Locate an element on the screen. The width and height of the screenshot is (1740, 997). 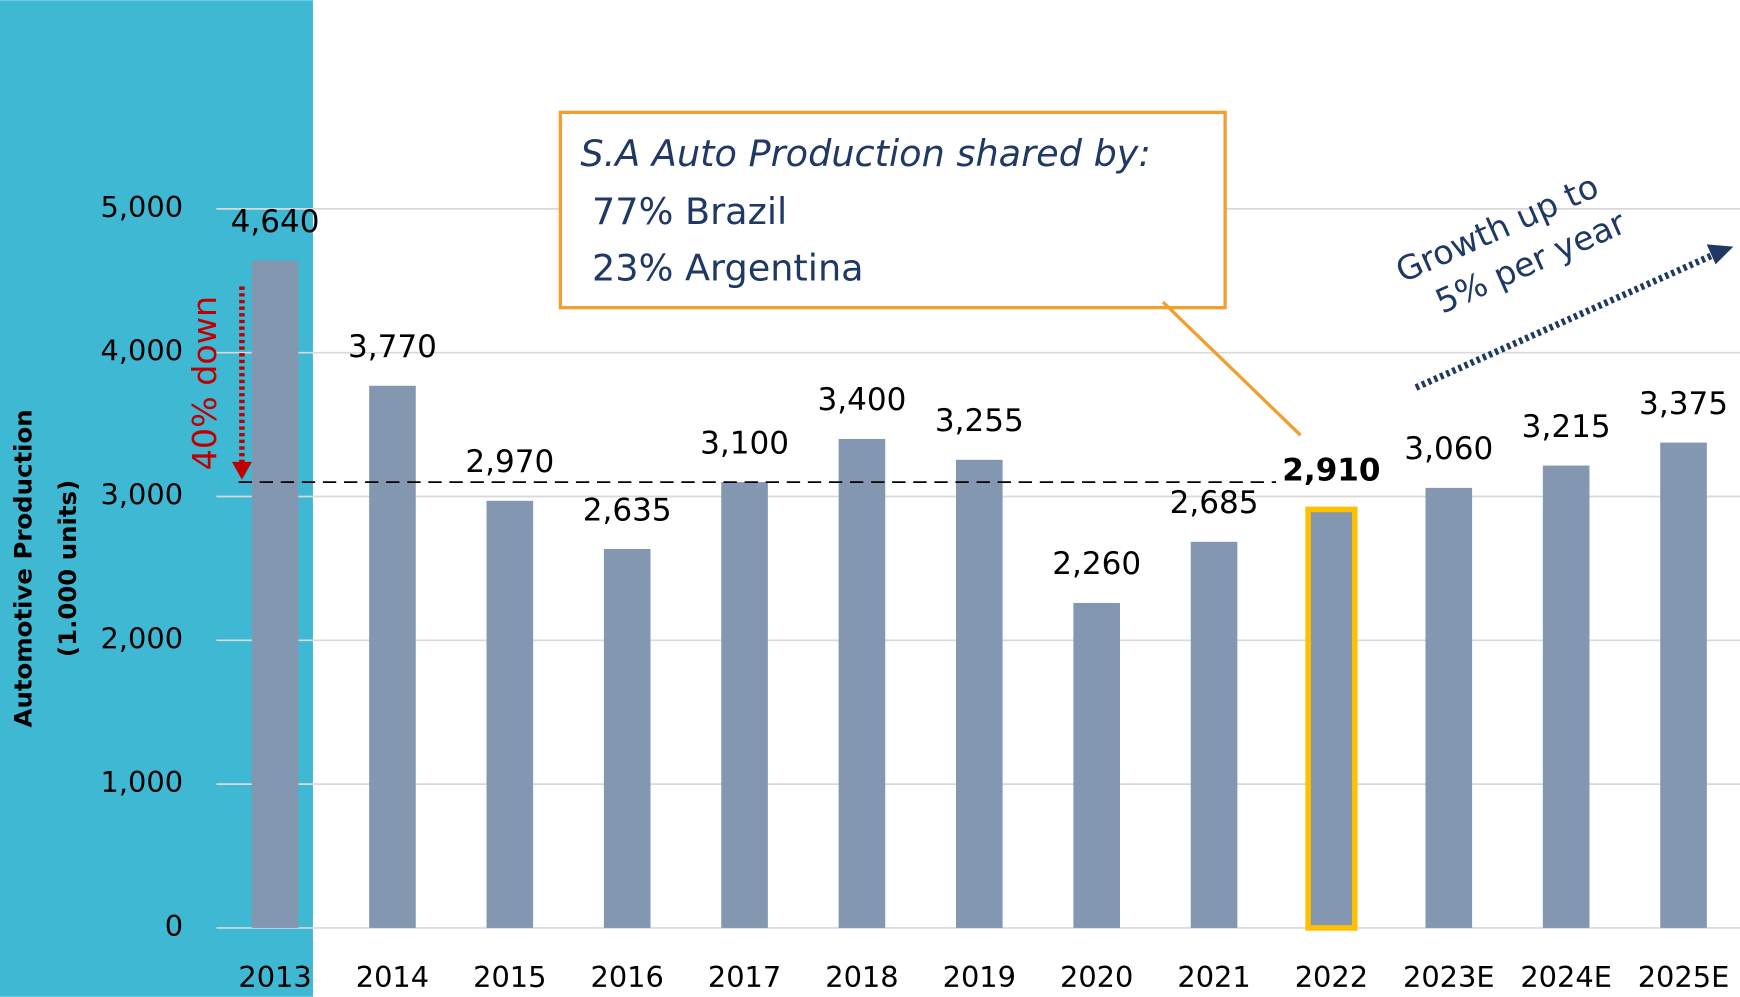
callout-text: 77% Brazil is located at coordinates (683, 211).